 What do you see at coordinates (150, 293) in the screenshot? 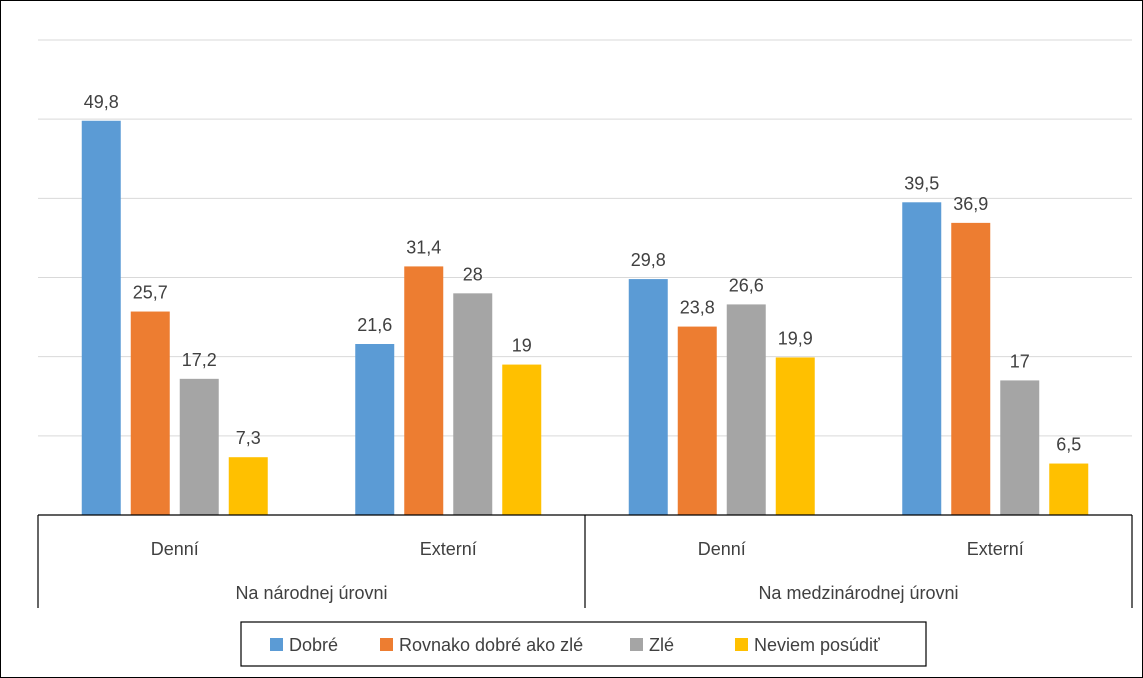
I see `data-label: 25,7` at bounding box center [150, 293].